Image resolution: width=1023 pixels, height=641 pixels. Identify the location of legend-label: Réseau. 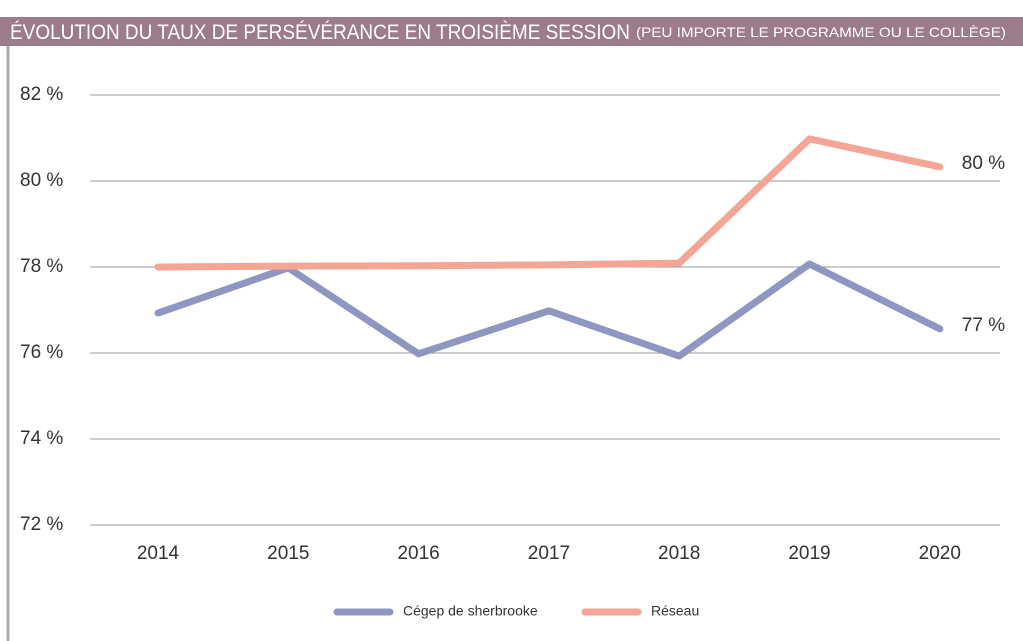
(675, 611).